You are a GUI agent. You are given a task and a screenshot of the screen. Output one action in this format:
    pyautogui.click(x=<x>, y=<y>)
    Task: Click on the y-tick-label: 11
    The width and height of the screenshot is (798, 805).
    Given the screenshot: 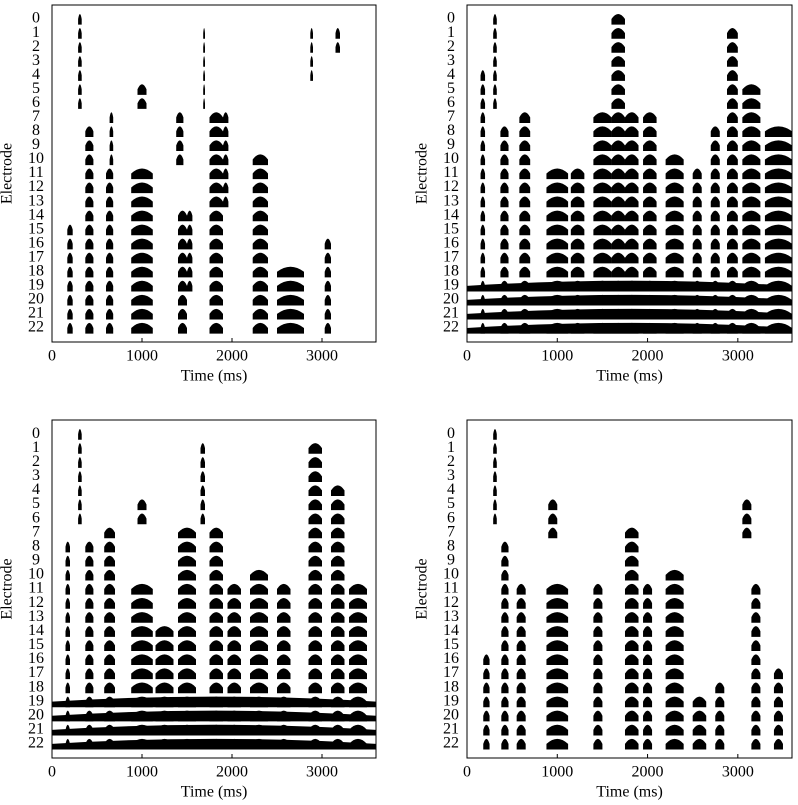 What is the action you would take?
    pyautogui.click(x=450, y=172)
    